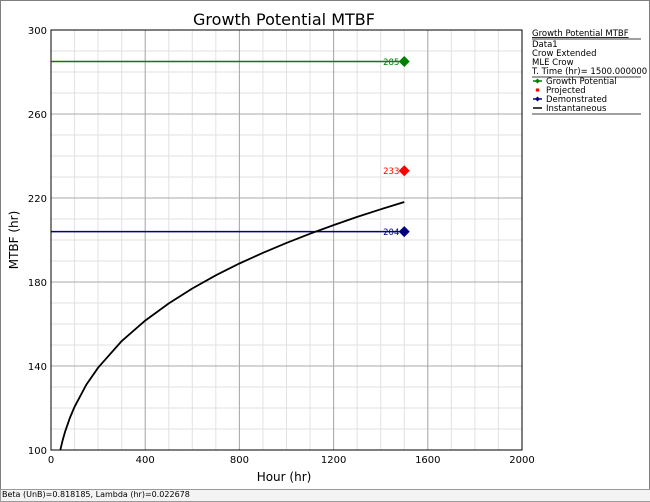 This screenshot has width=650, height=502. What do you see at coordinates (37, 199) in the screenshot?
I see `y-tick-label: 220` at bounding box center [37, 199].